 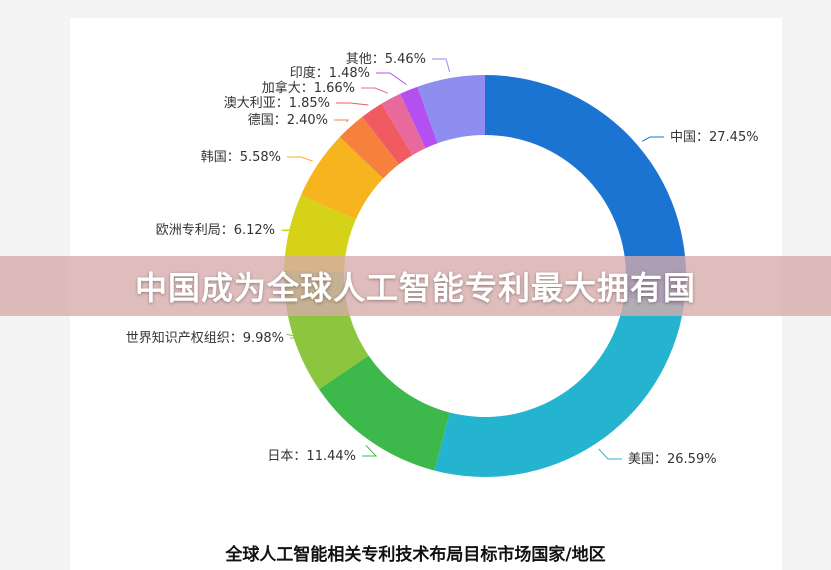 What do you see at coordinates (205, 338) in the screenshot?
I see `slice-label-3: 世界知识产权组织：9.98%` at bounding box center [205, 338].